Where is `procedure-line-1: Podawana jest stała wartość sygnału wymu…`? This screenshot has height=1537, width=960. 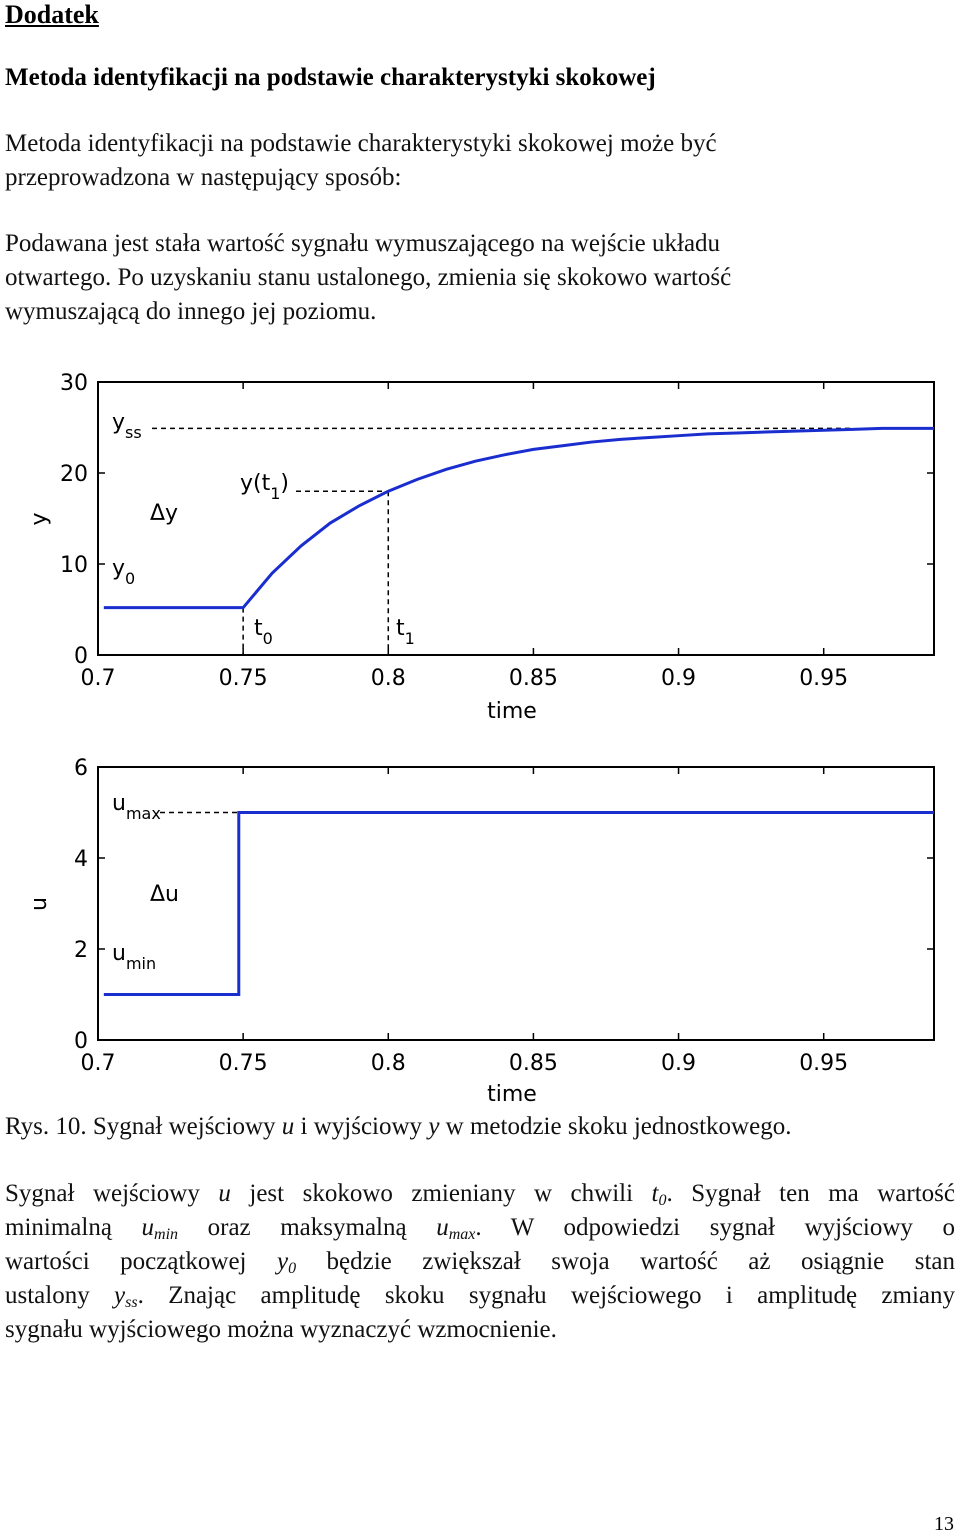
procedure-line-1: Podawana jest stała wartość sygnału wymu… is located at coordinates (363, 243).